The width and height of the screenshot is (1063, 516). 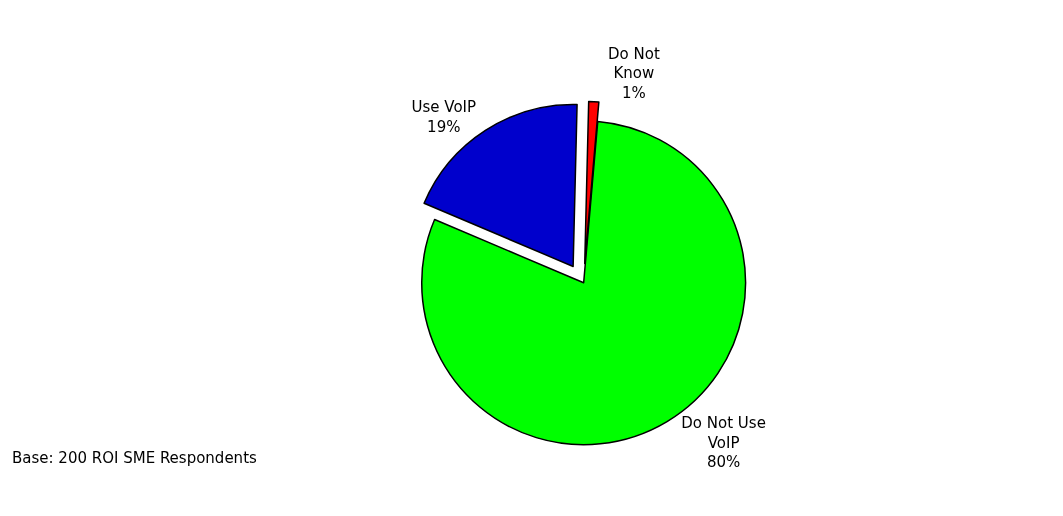 What do you see at coordinates (723, 462) in the screenshot?
I see `data-label: 80%` at bounding box center [723, 462].